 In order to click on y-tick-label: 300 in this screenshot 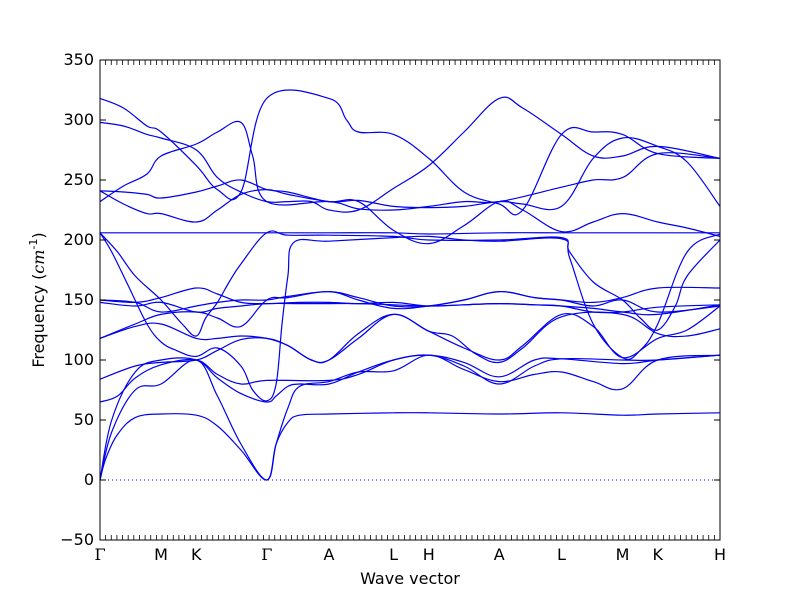, I will do `click(78, 119)`.